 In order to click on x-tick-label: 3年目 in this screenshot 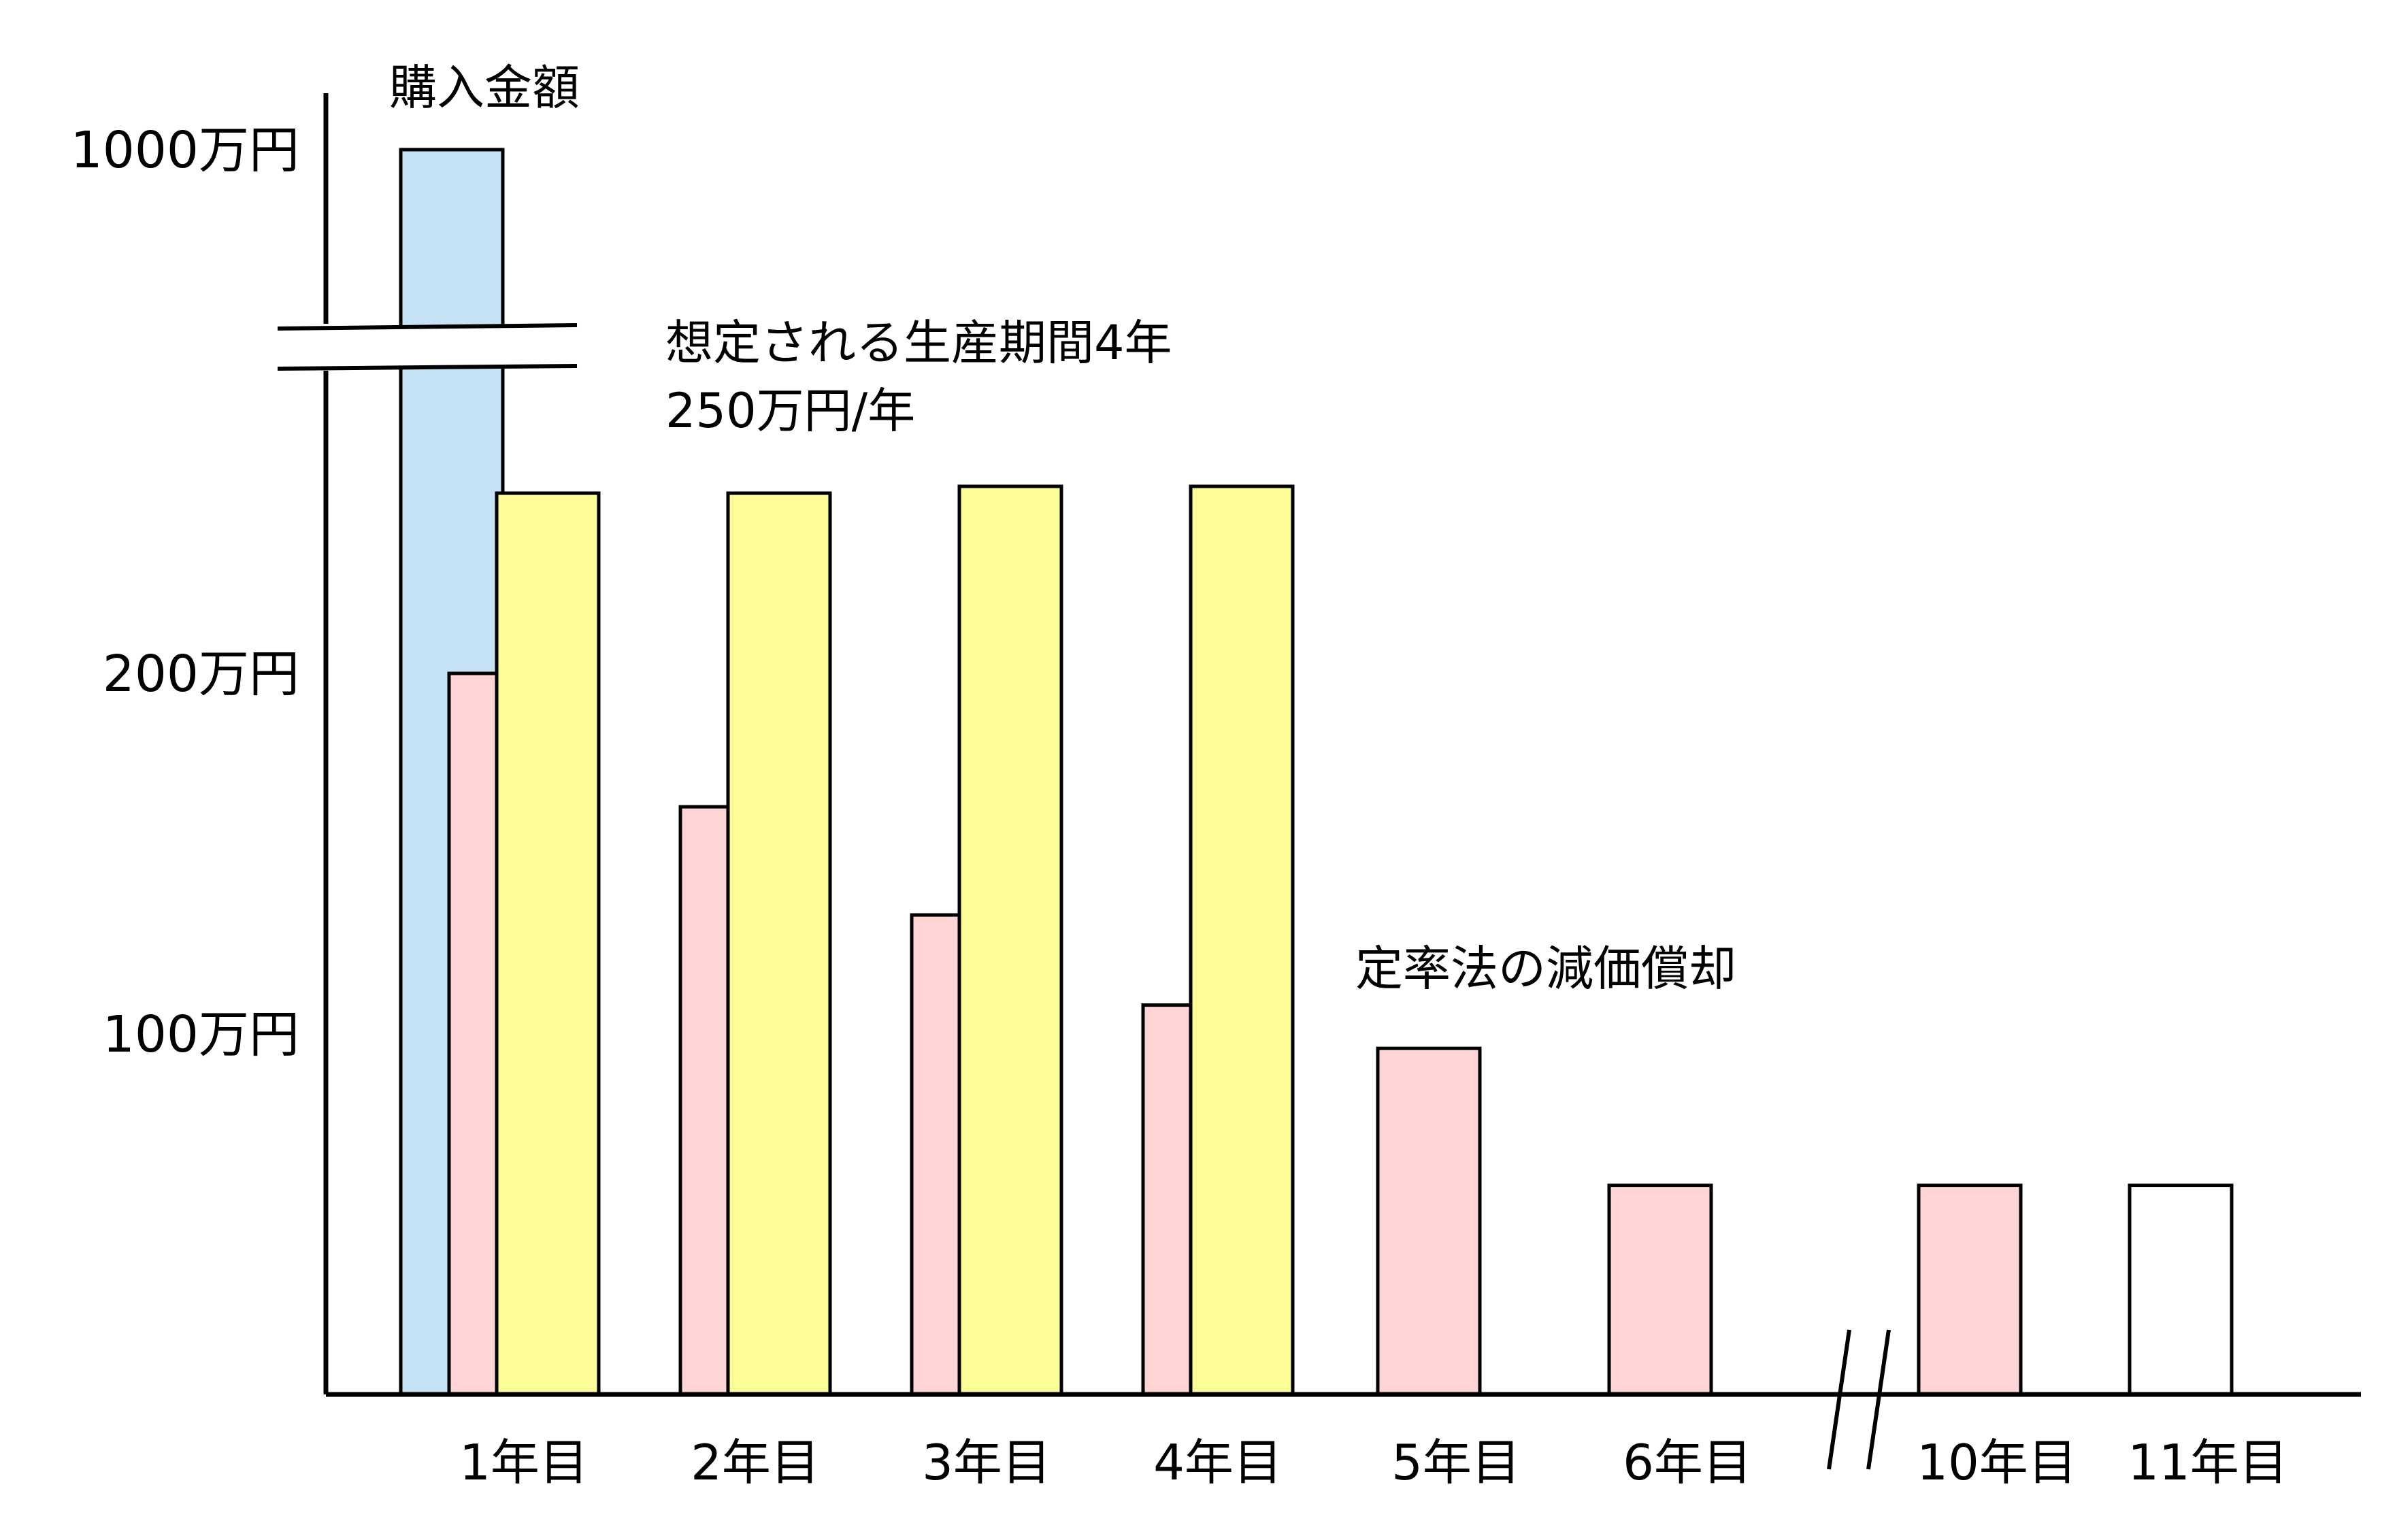, I will do `click(986, 1462)`.